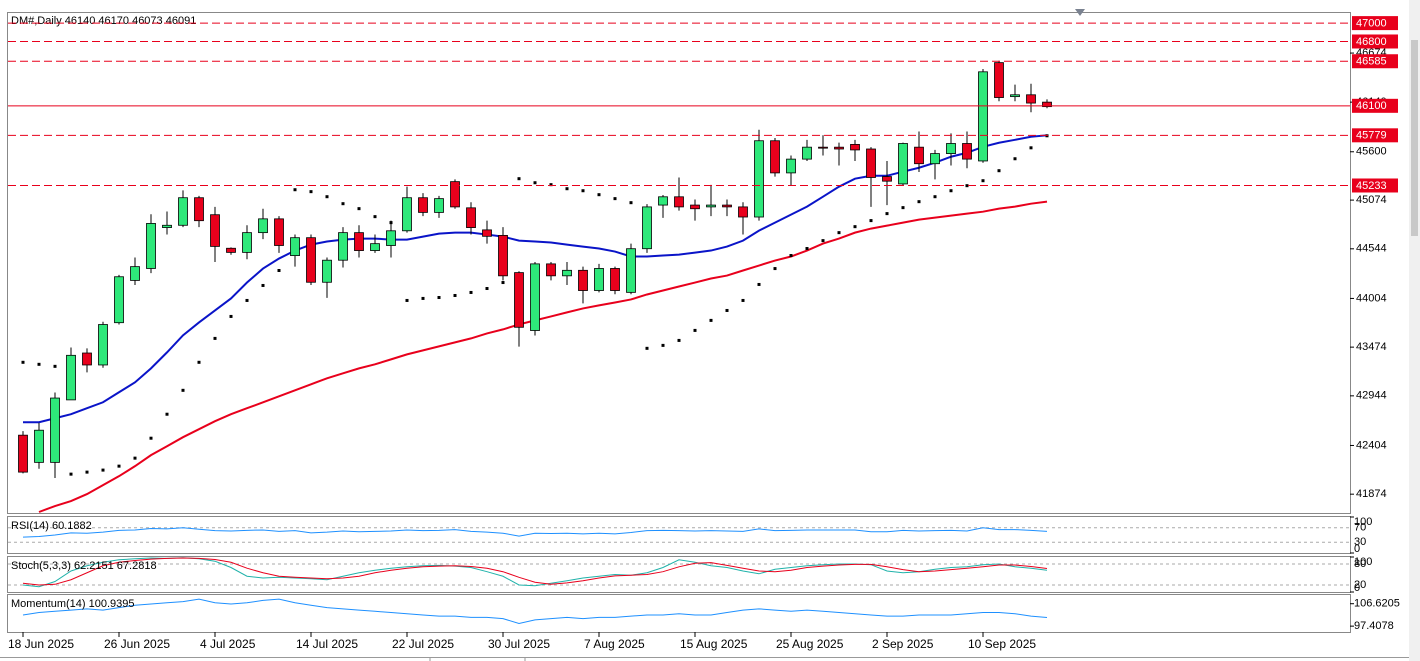 The image size is (1420, 661). Describe the element at coordinates (1360, 542) in the screenshot. I see `y-tick-label: 30` at that location.